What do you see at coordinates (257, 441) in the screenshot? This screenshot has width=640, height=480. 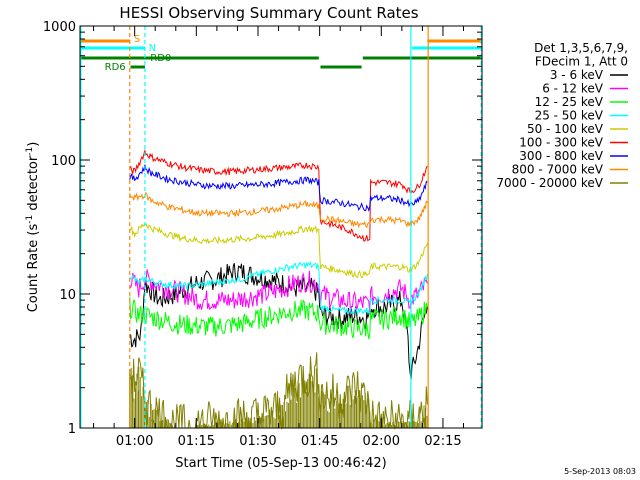 I see `x-tick-label: 01:30` at bounding box center [257, 441].